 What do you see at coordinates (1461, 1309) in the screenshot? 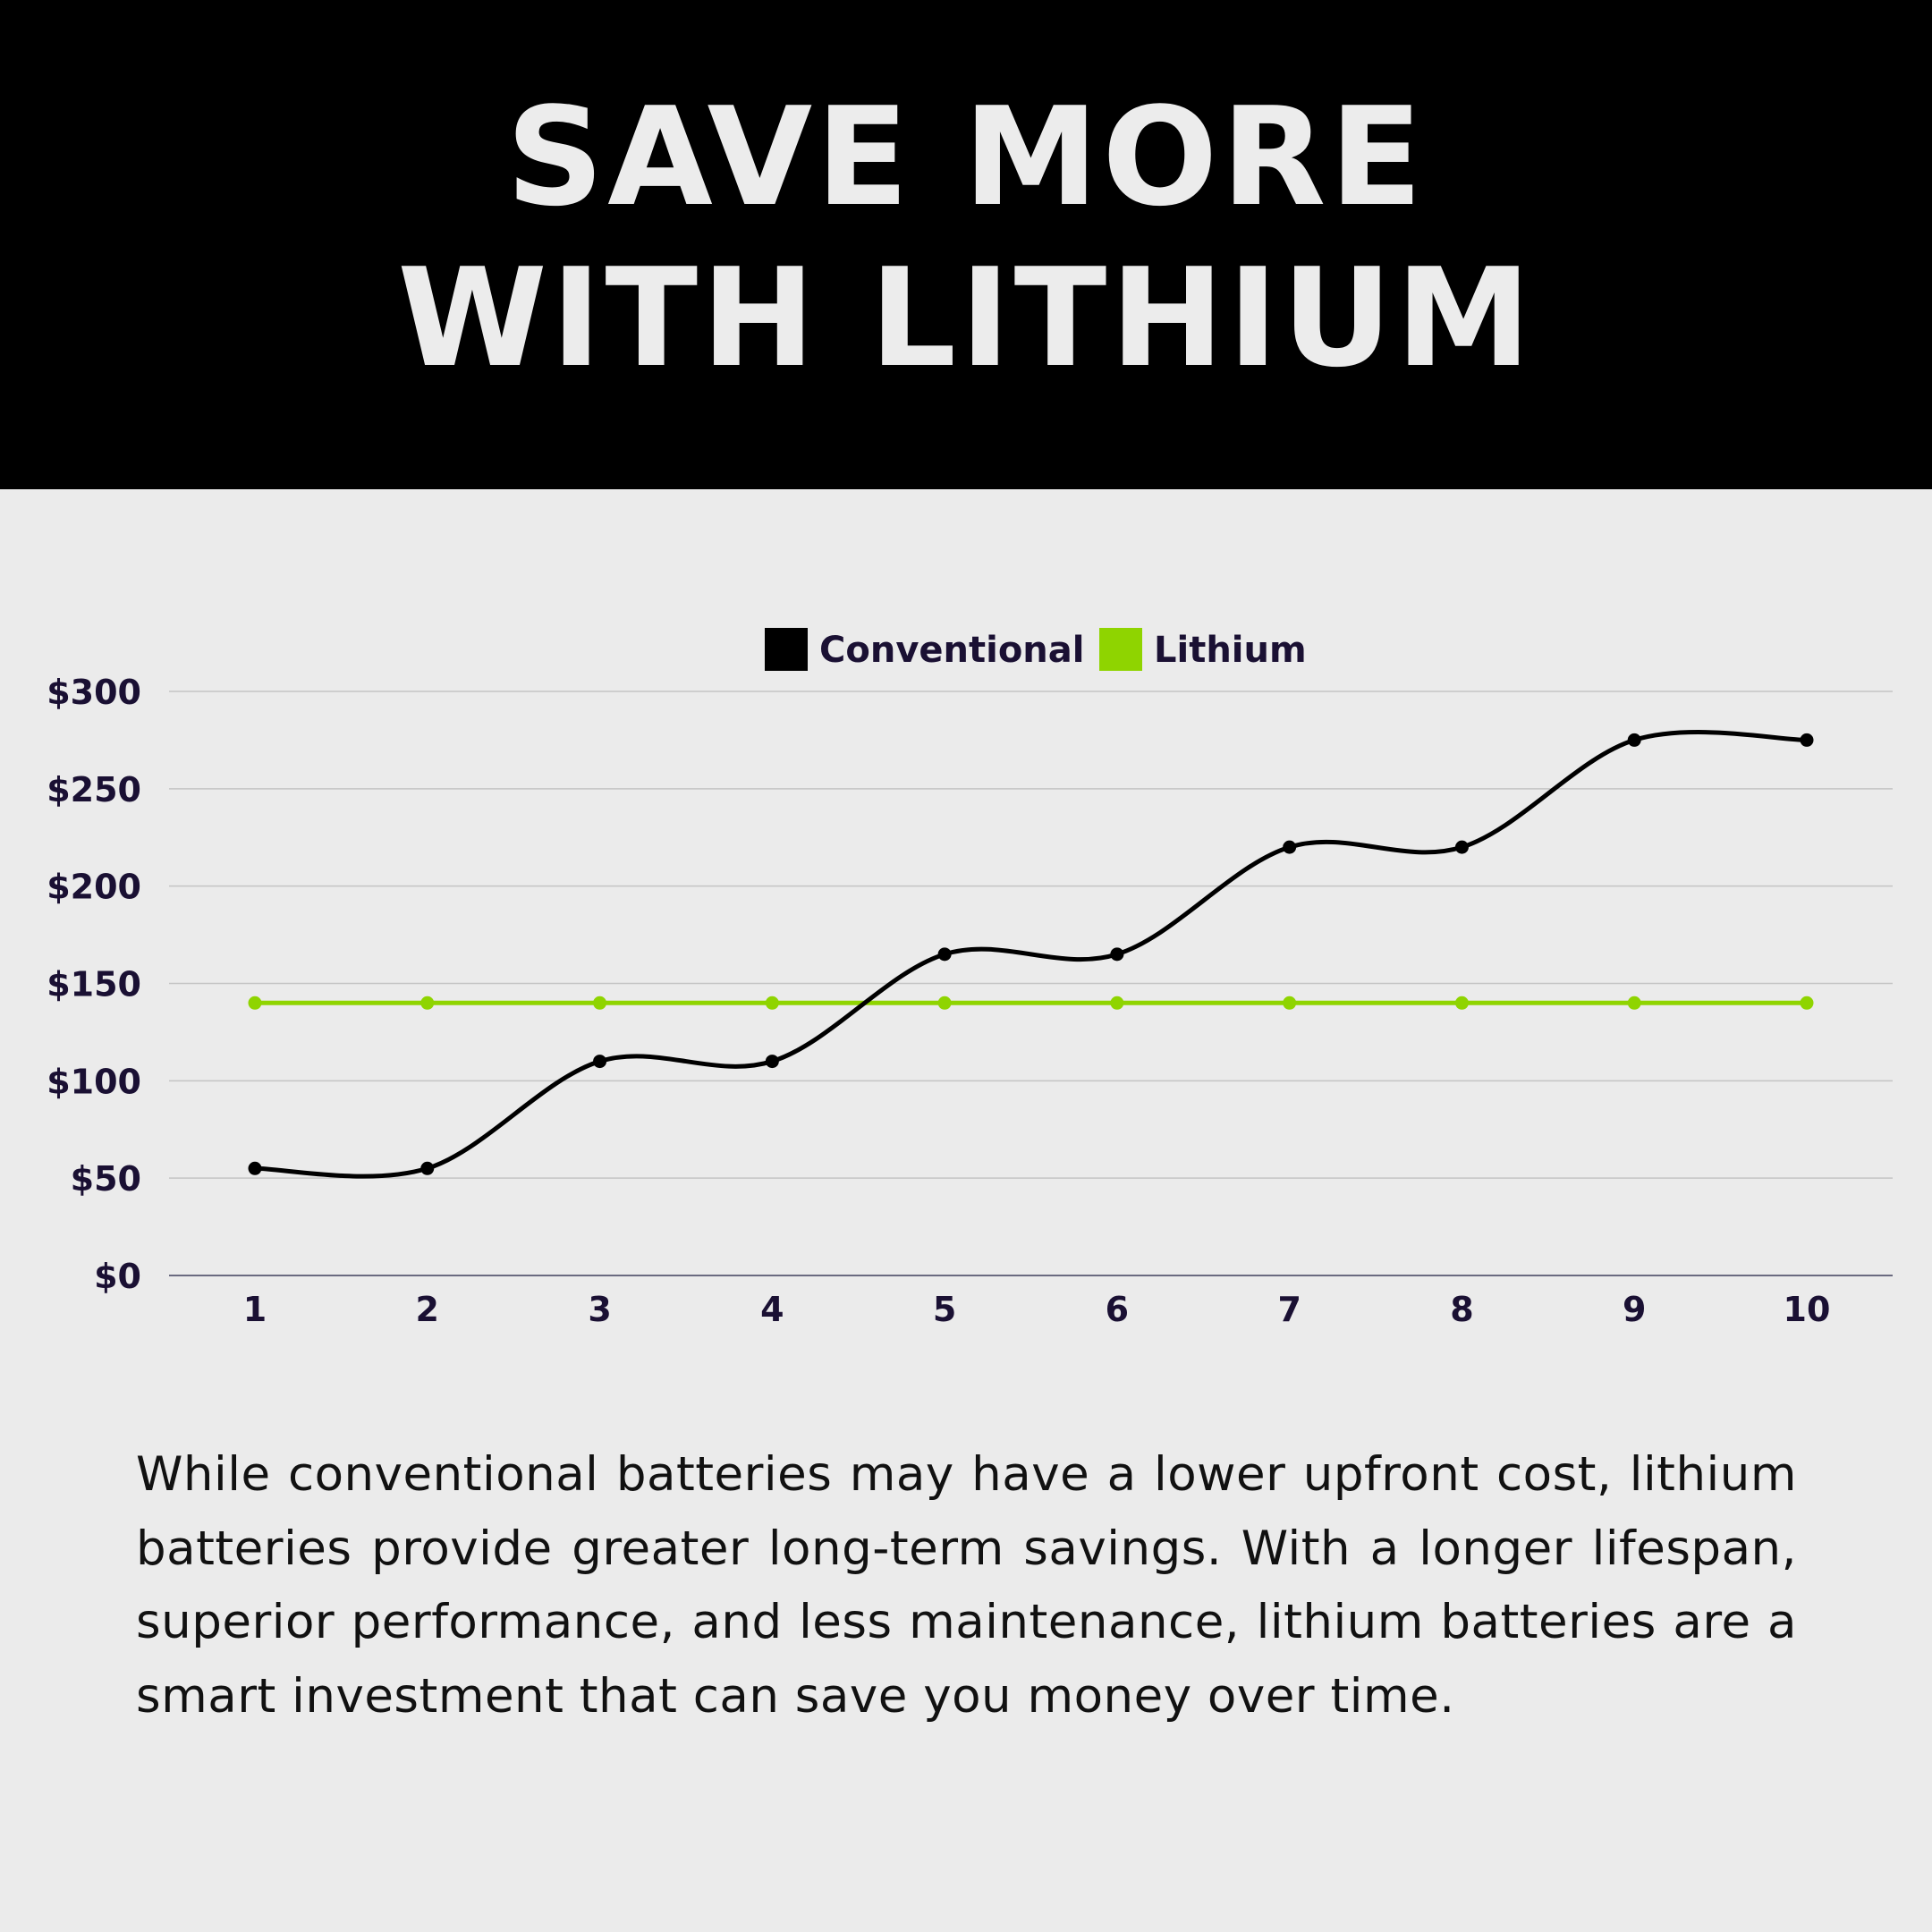
I see `x-tick-label: 8` at bounding box center [1461, 1309].